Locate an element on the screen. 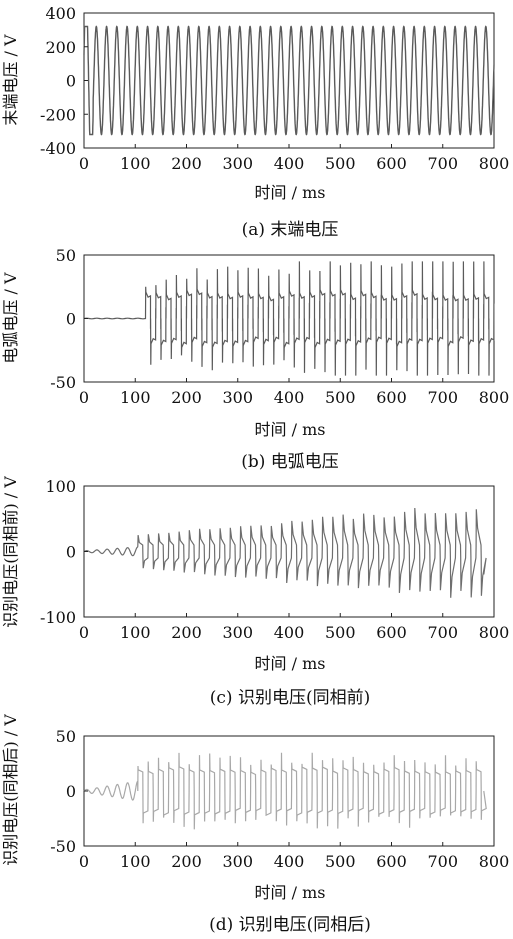  panel-d-xticks: 0 100 200 300 400 500 600 700 800 is located at coordinates (294, 856).